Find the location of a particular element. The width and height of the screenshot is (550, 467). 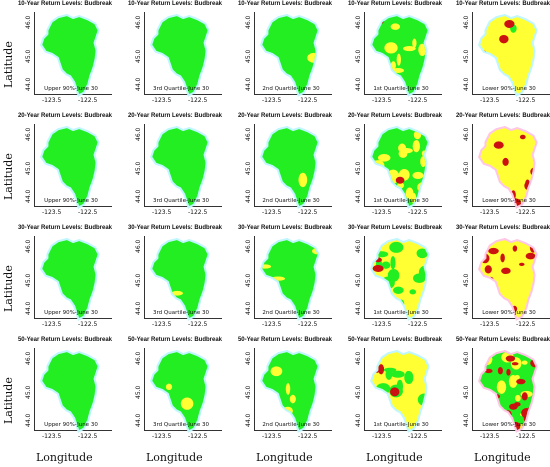

panel-caption: 2nd Quartile-June 30 is located at coordinates (291, 313).